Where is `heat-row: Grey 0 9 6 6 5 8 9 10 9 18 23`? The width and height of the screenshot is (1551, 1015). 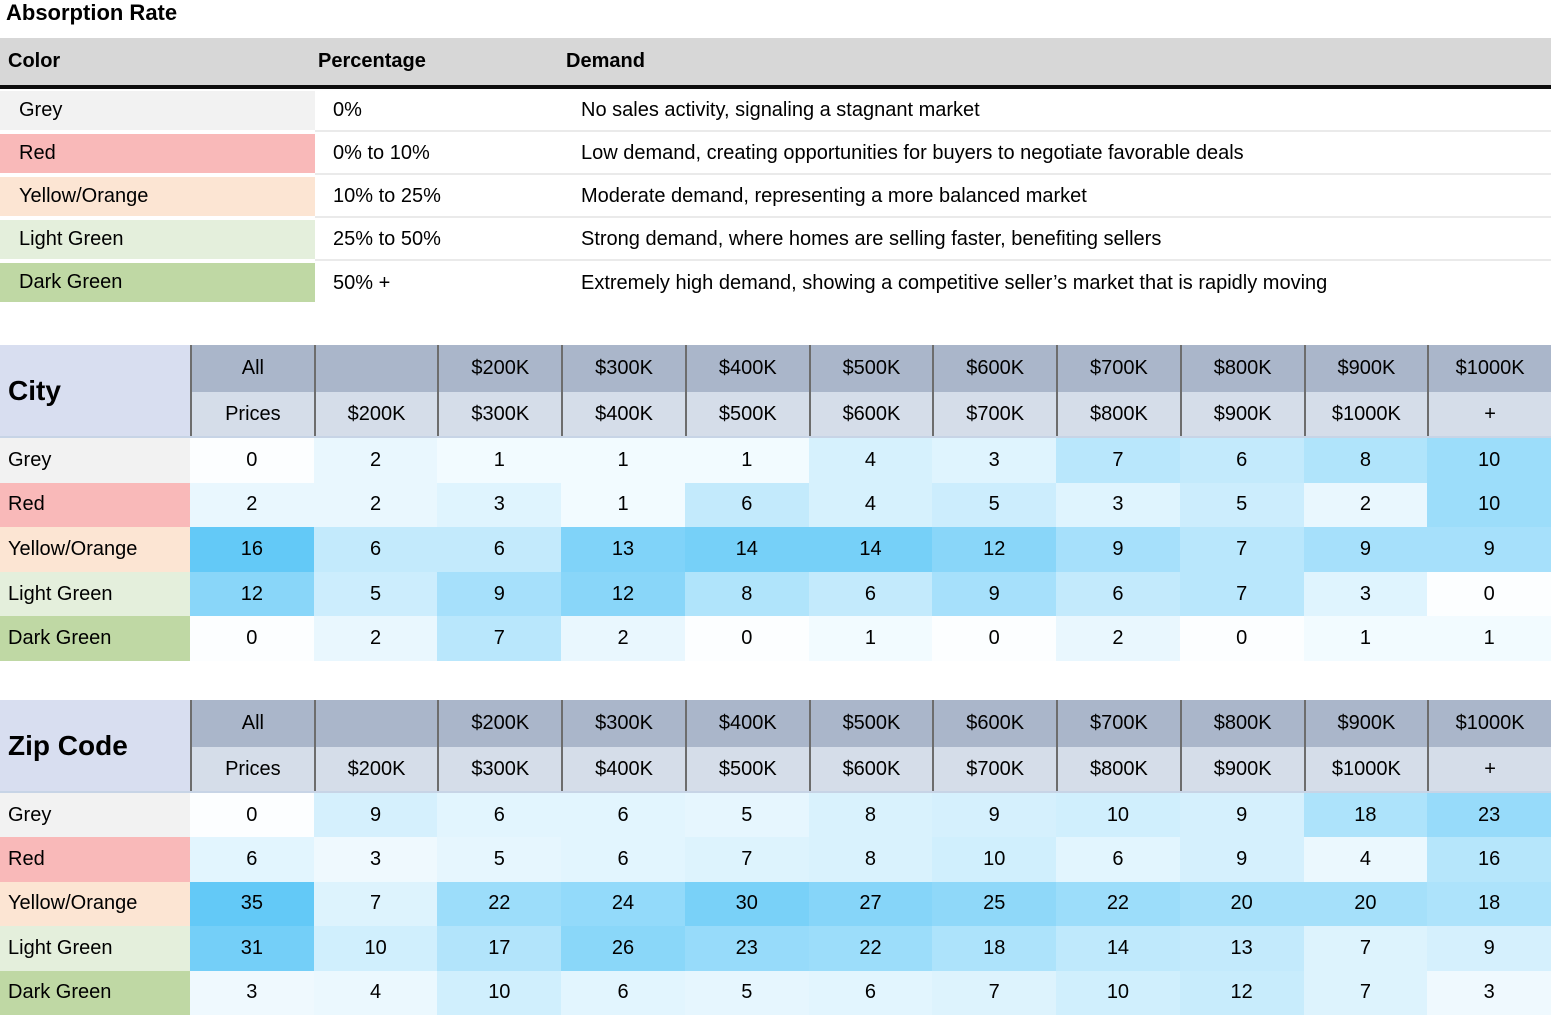
heat-row: Grey 0 9 6 6 5 8 9 10 9 18 23 is located at coordinates (775, 815).